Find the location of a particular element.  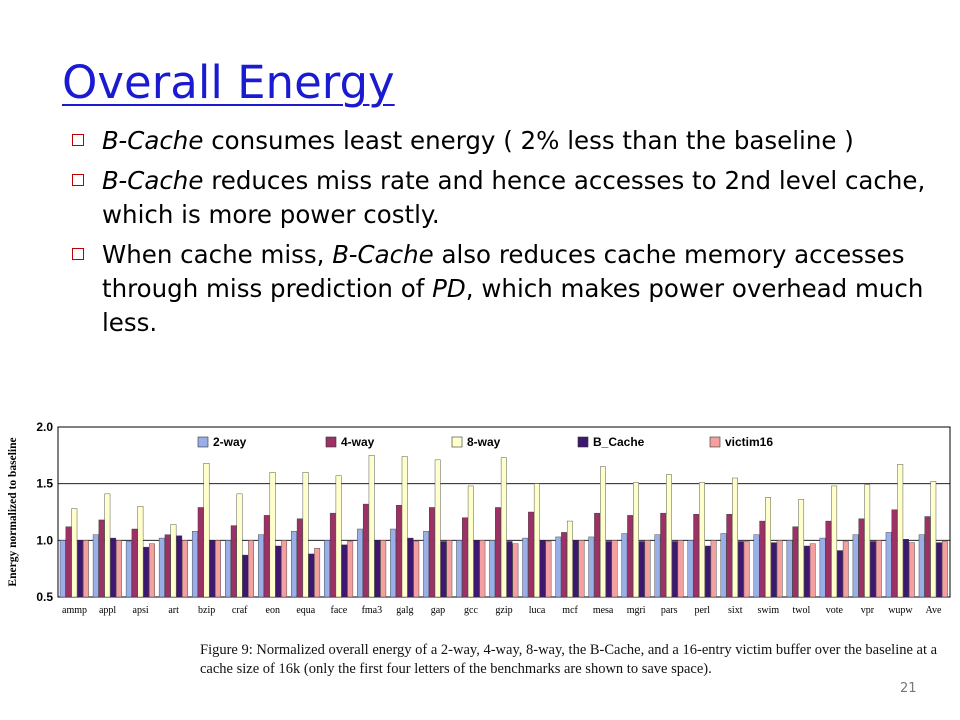

x-tick-label: mgri is located at coordinates (636, 610).